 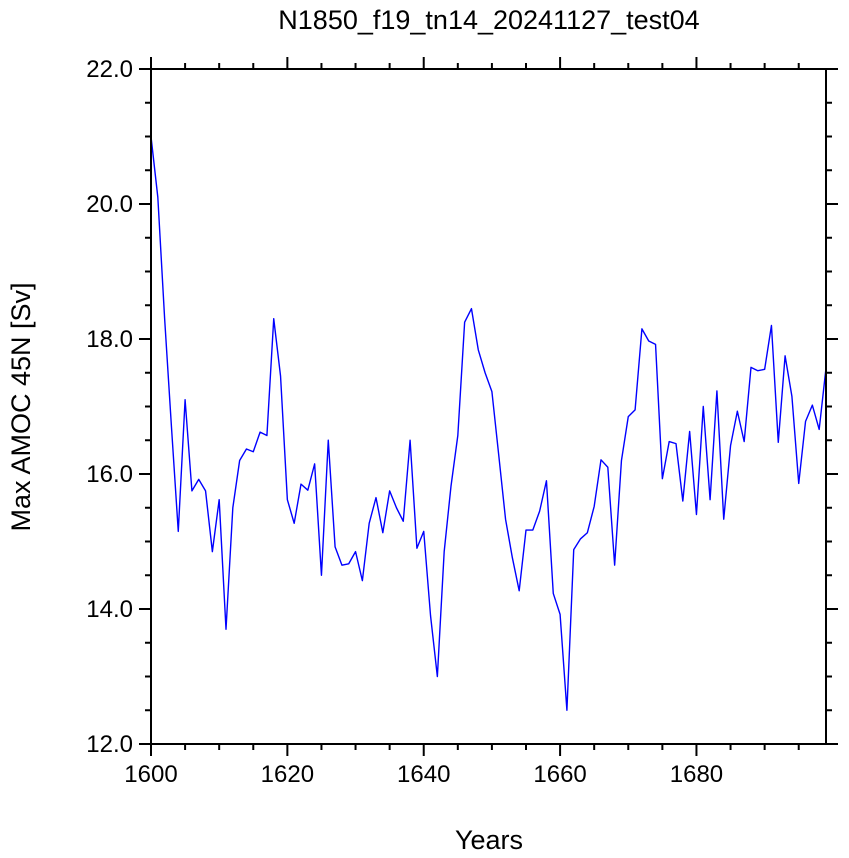 I want to click on y-tick-label: 14.0, so click(x=109, y=609).